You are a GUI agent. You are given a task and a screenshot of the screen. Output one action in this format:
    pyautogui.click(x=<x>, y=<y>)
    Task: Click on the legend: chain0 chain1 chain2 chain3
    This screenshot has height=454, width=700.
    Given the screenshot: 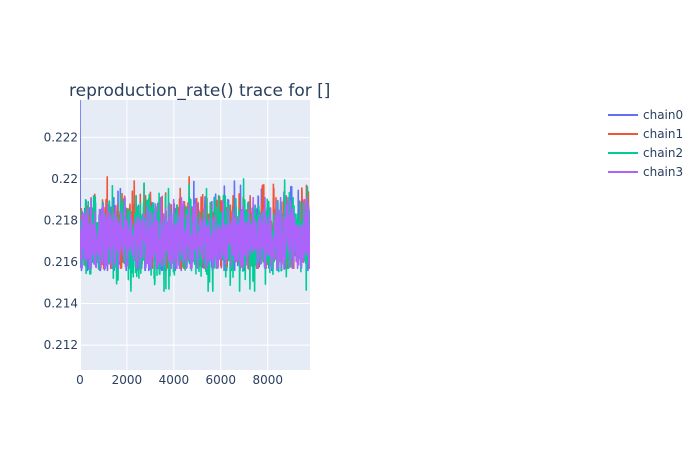 What is the action you would take?
    pyautogui.click(x=645, y=143)
    